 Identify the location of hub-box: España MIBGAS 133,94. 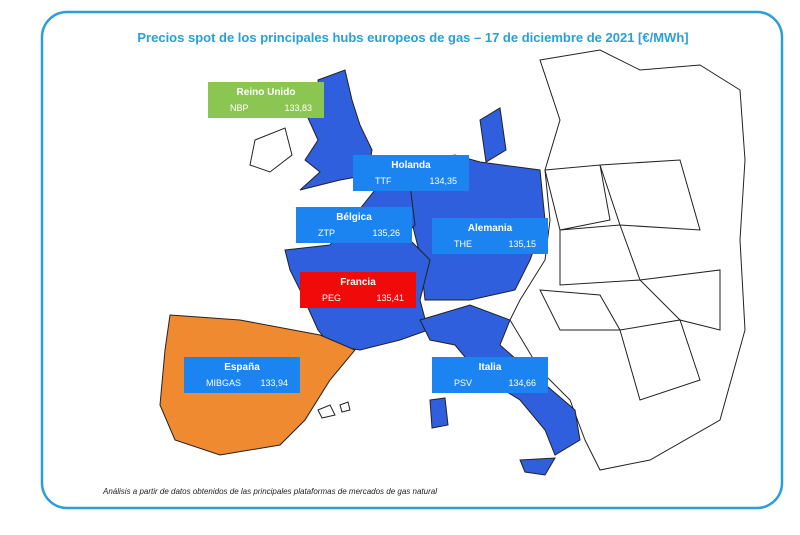
(242, 375).